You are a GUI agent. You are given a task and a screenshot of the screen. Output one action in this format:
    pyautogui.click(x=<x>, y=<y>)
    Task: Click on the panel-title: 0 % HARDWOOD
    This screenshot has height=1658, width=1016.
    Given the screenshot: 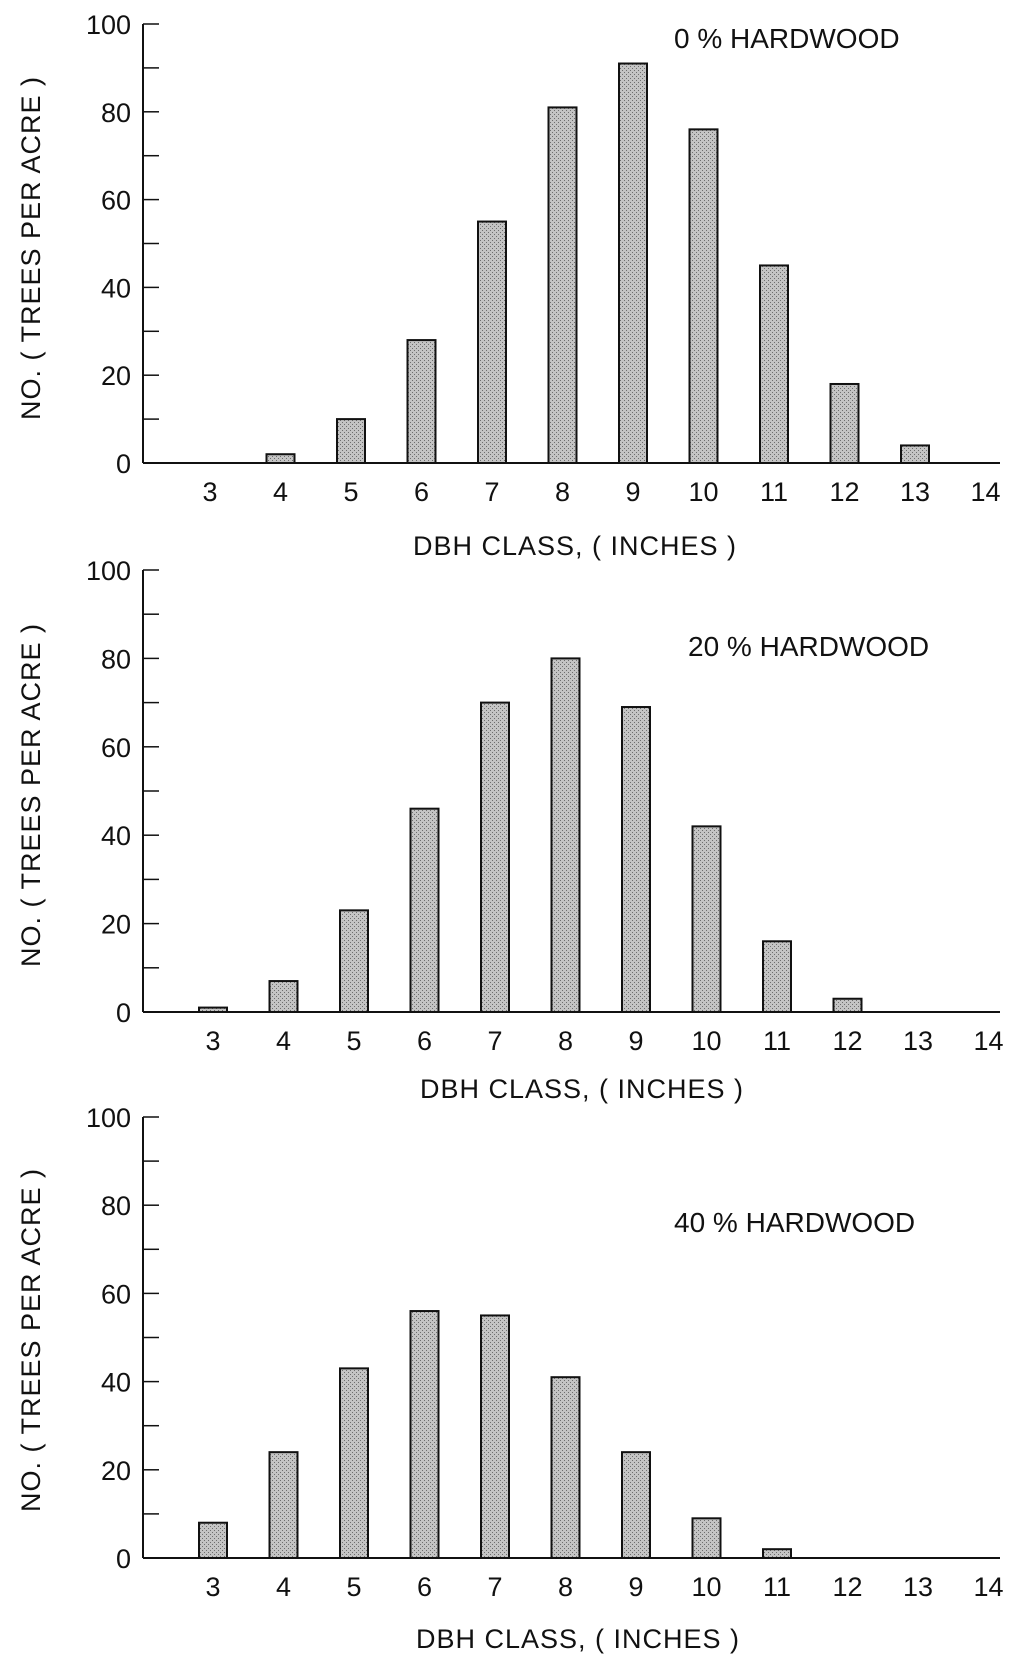 What is the action you would take?
    pyautogui.click(x=787, y=38)
    